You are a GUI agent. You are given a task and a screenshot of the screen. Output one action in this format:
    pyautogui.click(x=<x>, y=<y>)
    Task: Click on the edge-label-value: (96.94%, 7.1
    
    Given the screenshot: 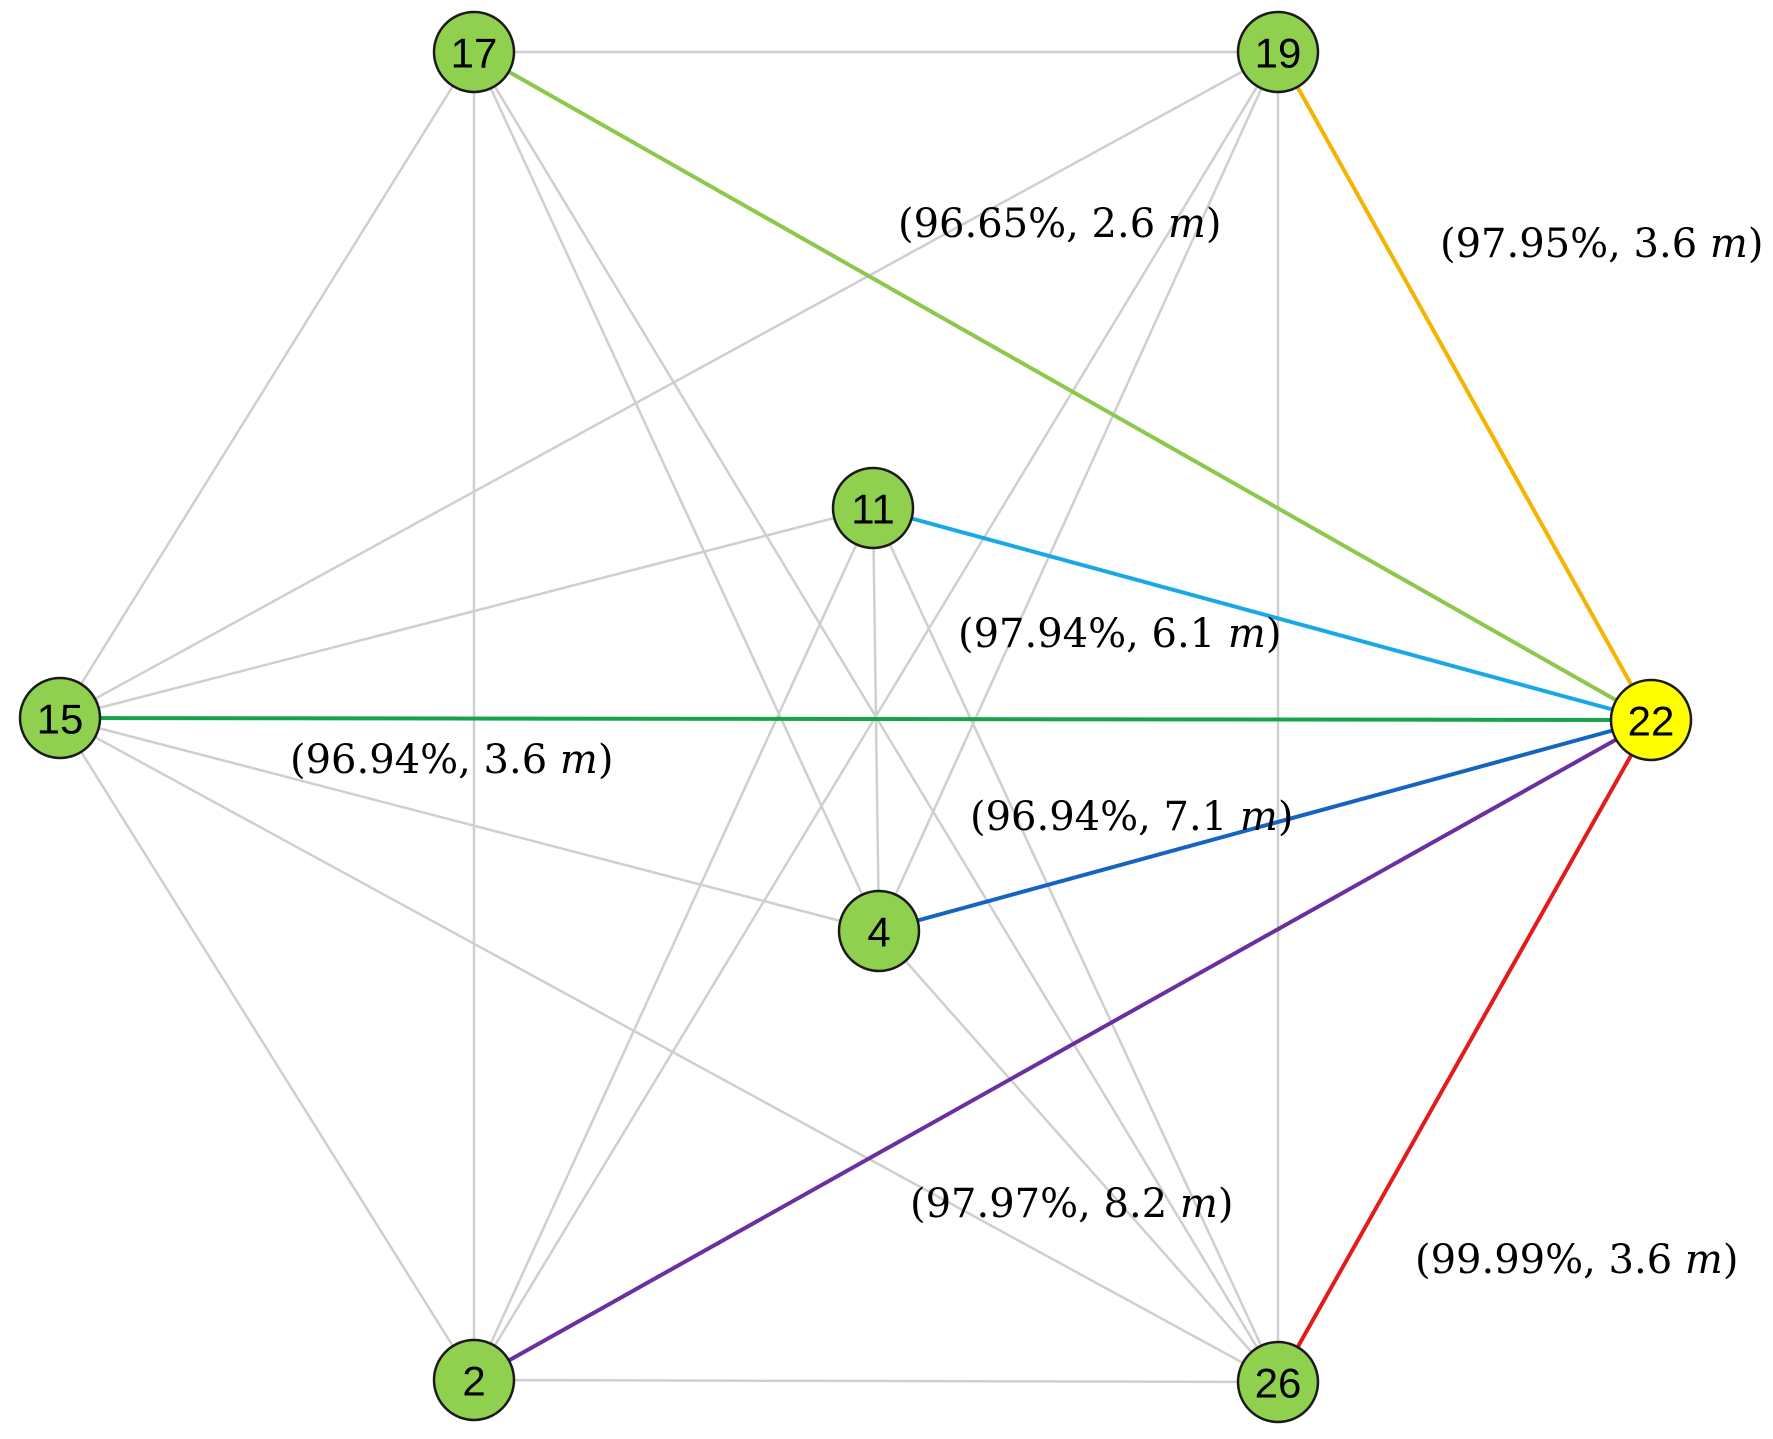 What is the action you would take?
    pyautogui.click(x=1105, y=817)
    